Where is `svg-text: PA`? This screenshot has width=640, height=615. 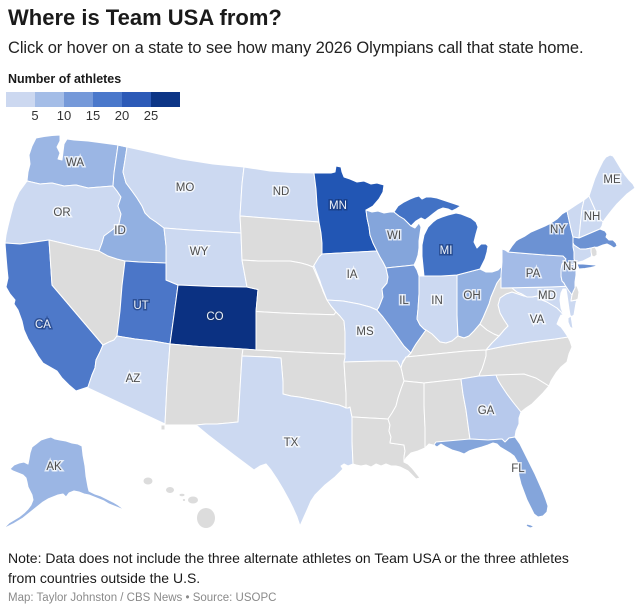
svg-text: PA is located at coordinates (533, 274).